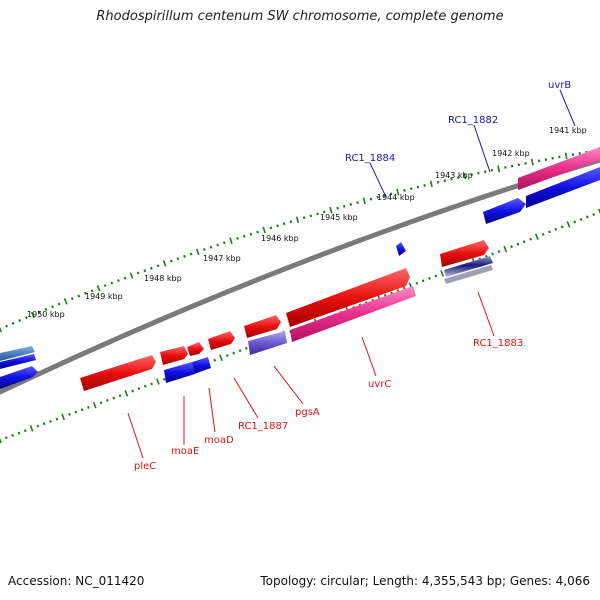  Describe the element at coordinates (559, 85) in the screenshot. I see `gene-label-uvrB: uvrB` at that location.